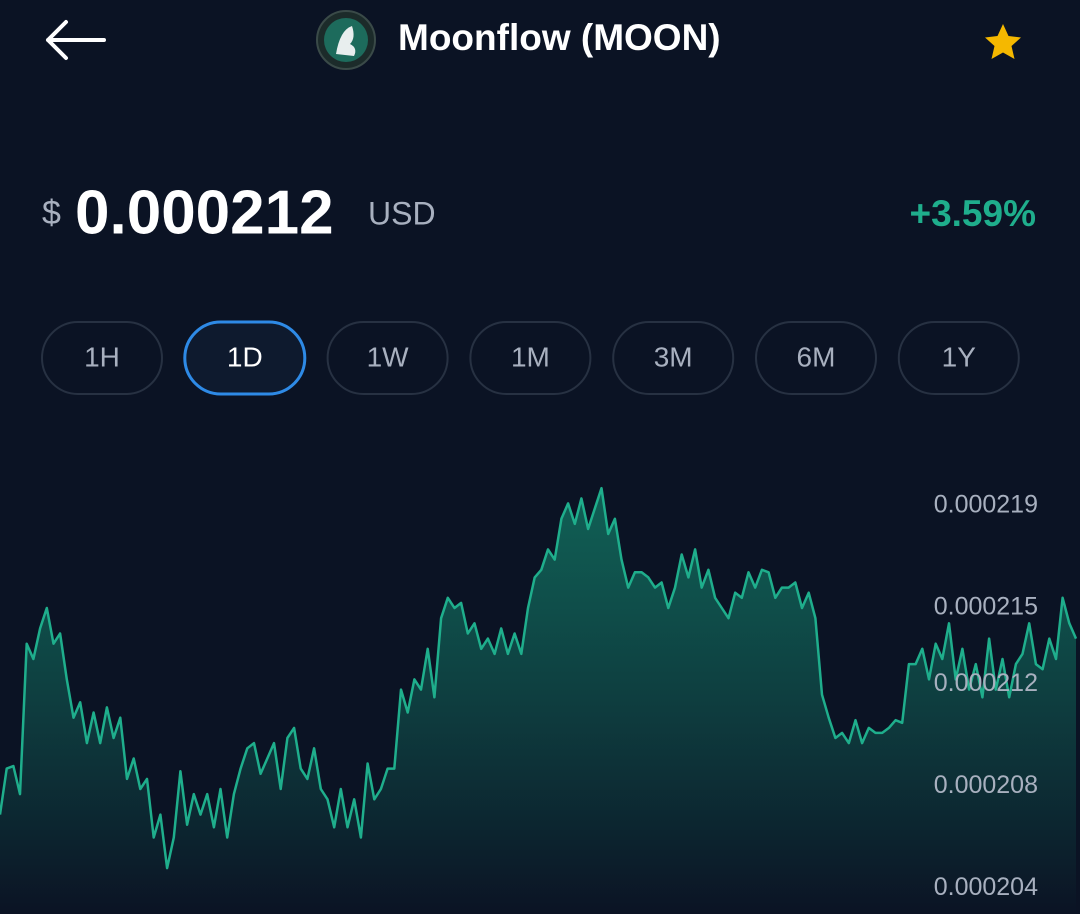 The height and width of the screenshot is (914, 1080). What do you see at coordinates (986, 607) in the screenshot?
I see `y-tick-label: 0.000215` at bounding box center [986, 607].